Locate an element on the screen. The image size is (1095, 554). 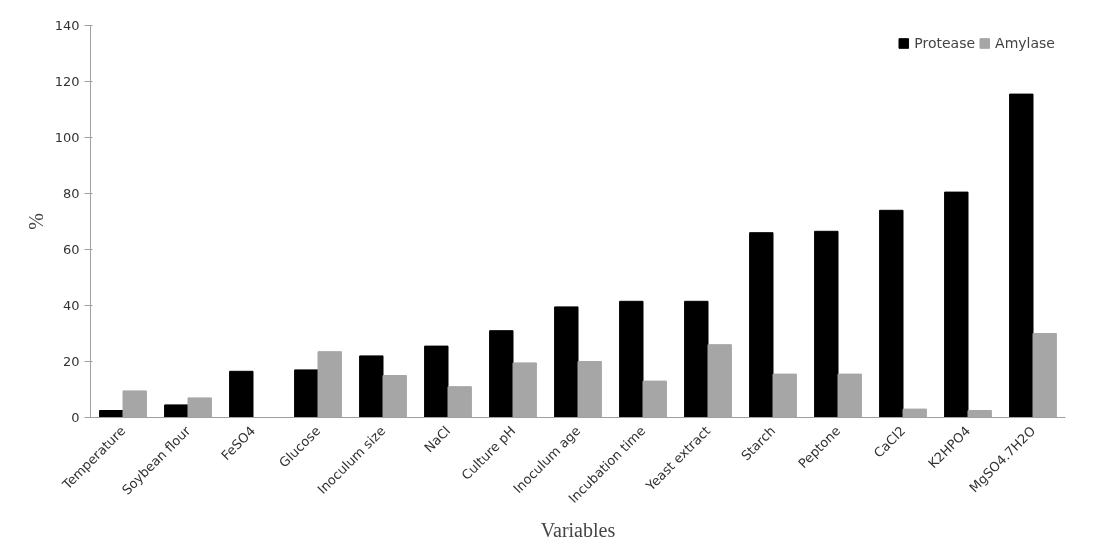
y-axis-title: % is located at coordinates (35, 221).